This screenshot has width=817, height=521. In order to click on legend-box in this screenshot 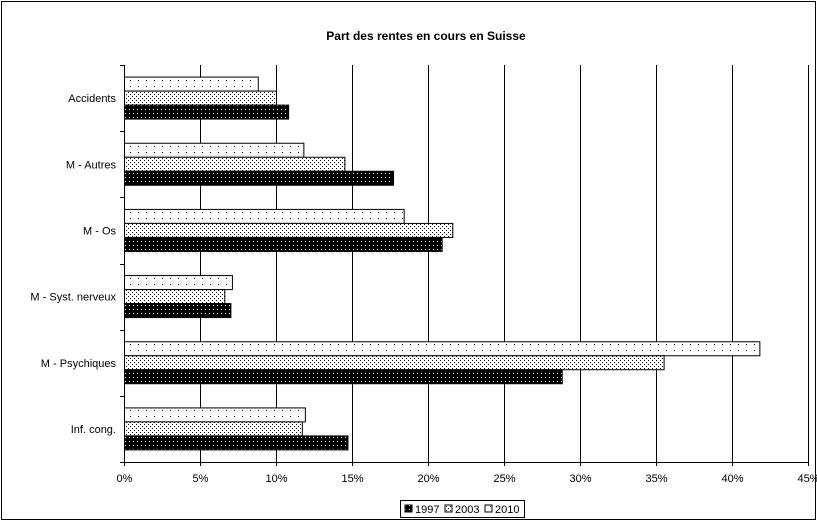, I will do `click(462, 509)`.